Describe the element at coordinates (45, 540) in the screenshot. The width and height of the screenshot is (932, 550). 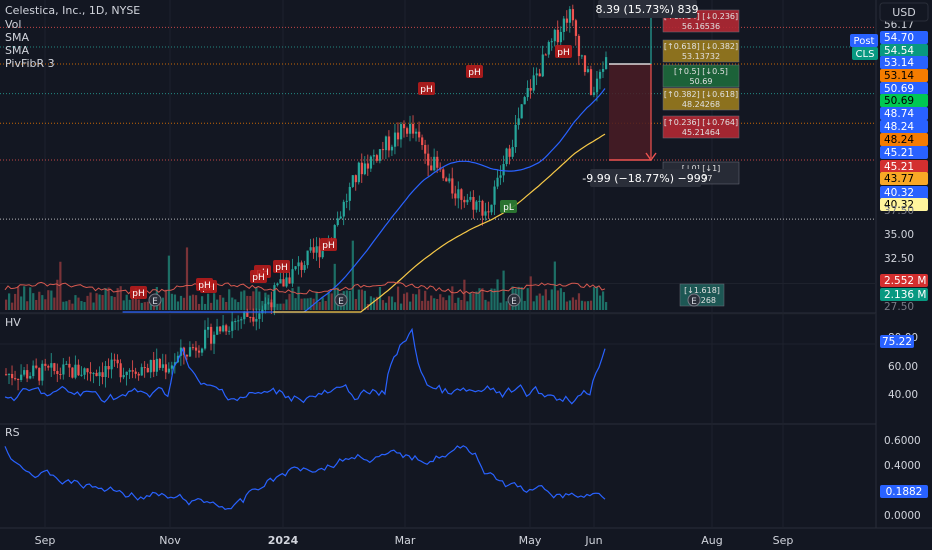
I see `time-axis-label: Sep` at that location.